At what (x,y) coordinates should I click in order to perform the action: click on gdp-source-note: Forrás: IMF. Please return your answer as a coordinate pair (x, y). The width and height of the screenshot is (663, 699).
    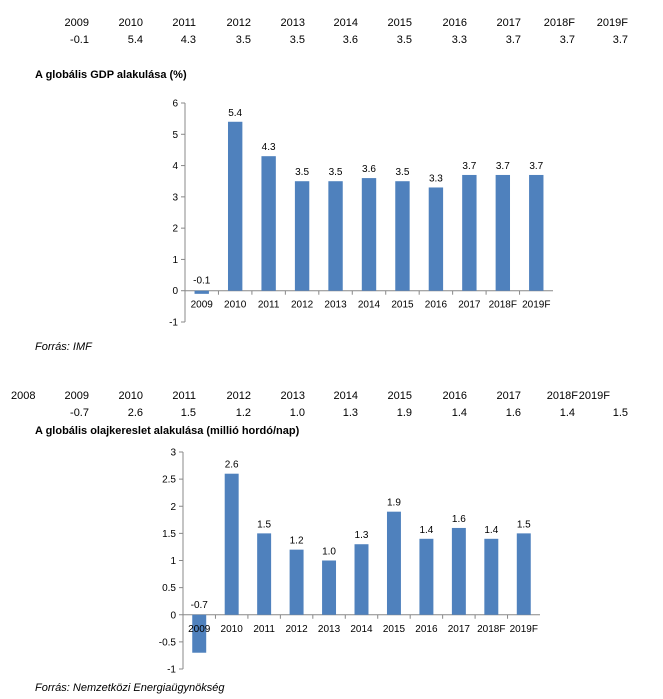
    Looking at the image, I should click on (63, 347).